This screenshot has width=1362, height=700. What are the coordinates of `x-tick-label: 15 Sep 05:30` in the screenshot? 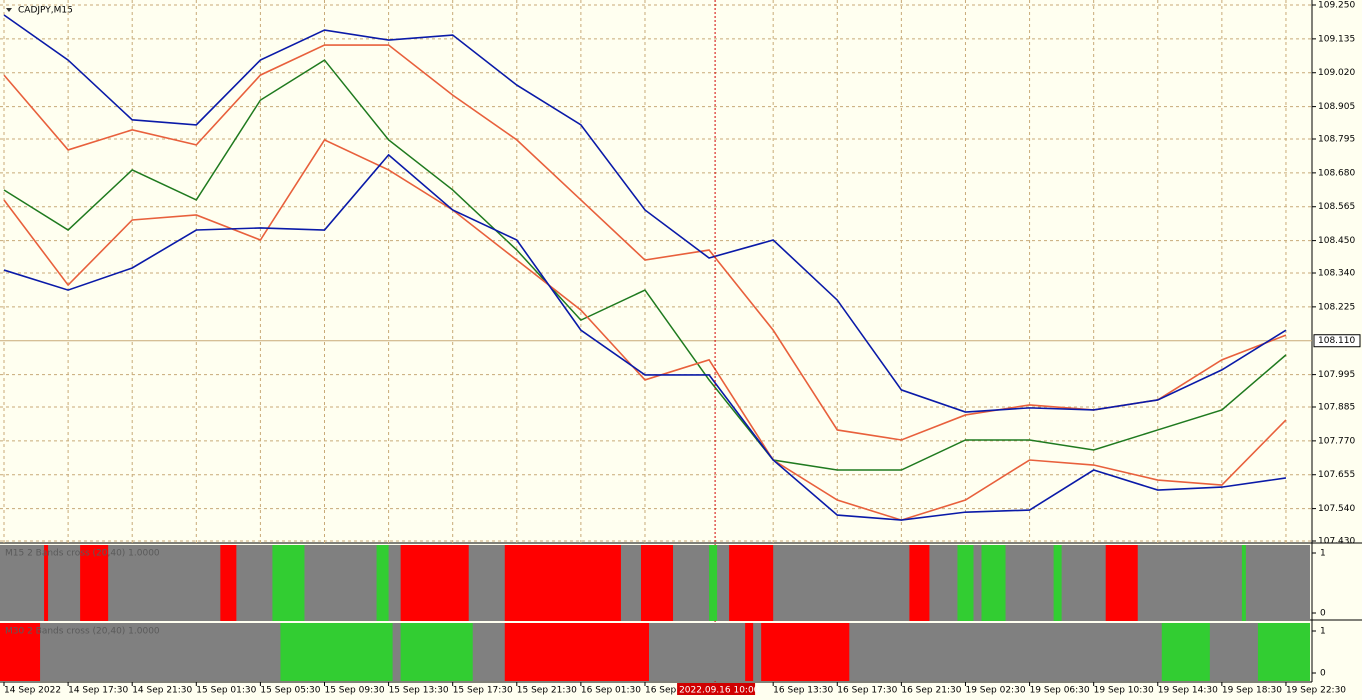 It's located at (290, 691).